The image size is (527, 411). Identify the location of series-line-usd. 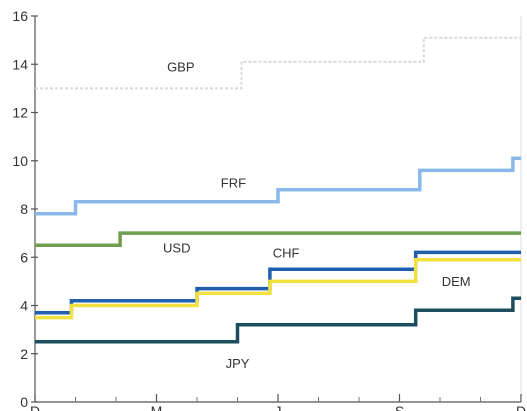
(278, 239).